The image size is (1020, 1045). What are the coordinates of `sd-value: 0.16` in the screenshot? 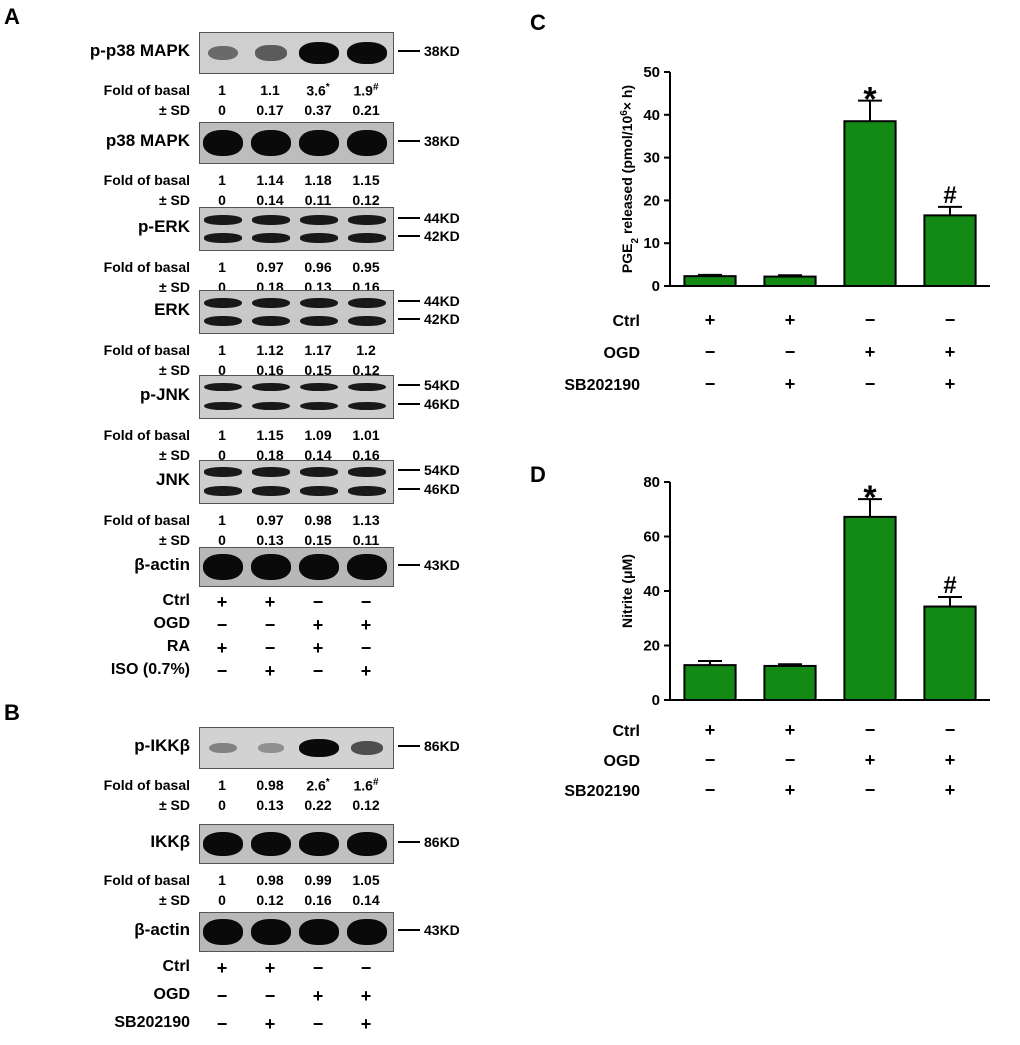 It's located at (318, 900).